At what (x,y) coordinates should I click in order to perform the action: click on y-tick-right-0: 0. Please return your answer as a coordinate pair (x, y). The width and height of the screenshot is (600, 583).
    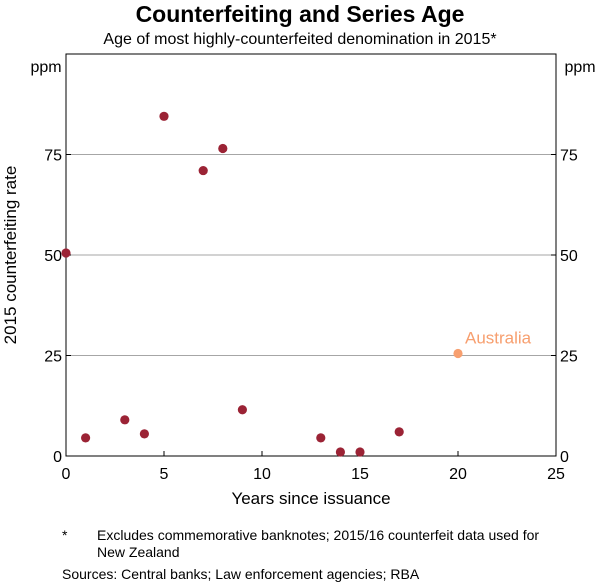
    Looking at the image, I should click on (564, 457).